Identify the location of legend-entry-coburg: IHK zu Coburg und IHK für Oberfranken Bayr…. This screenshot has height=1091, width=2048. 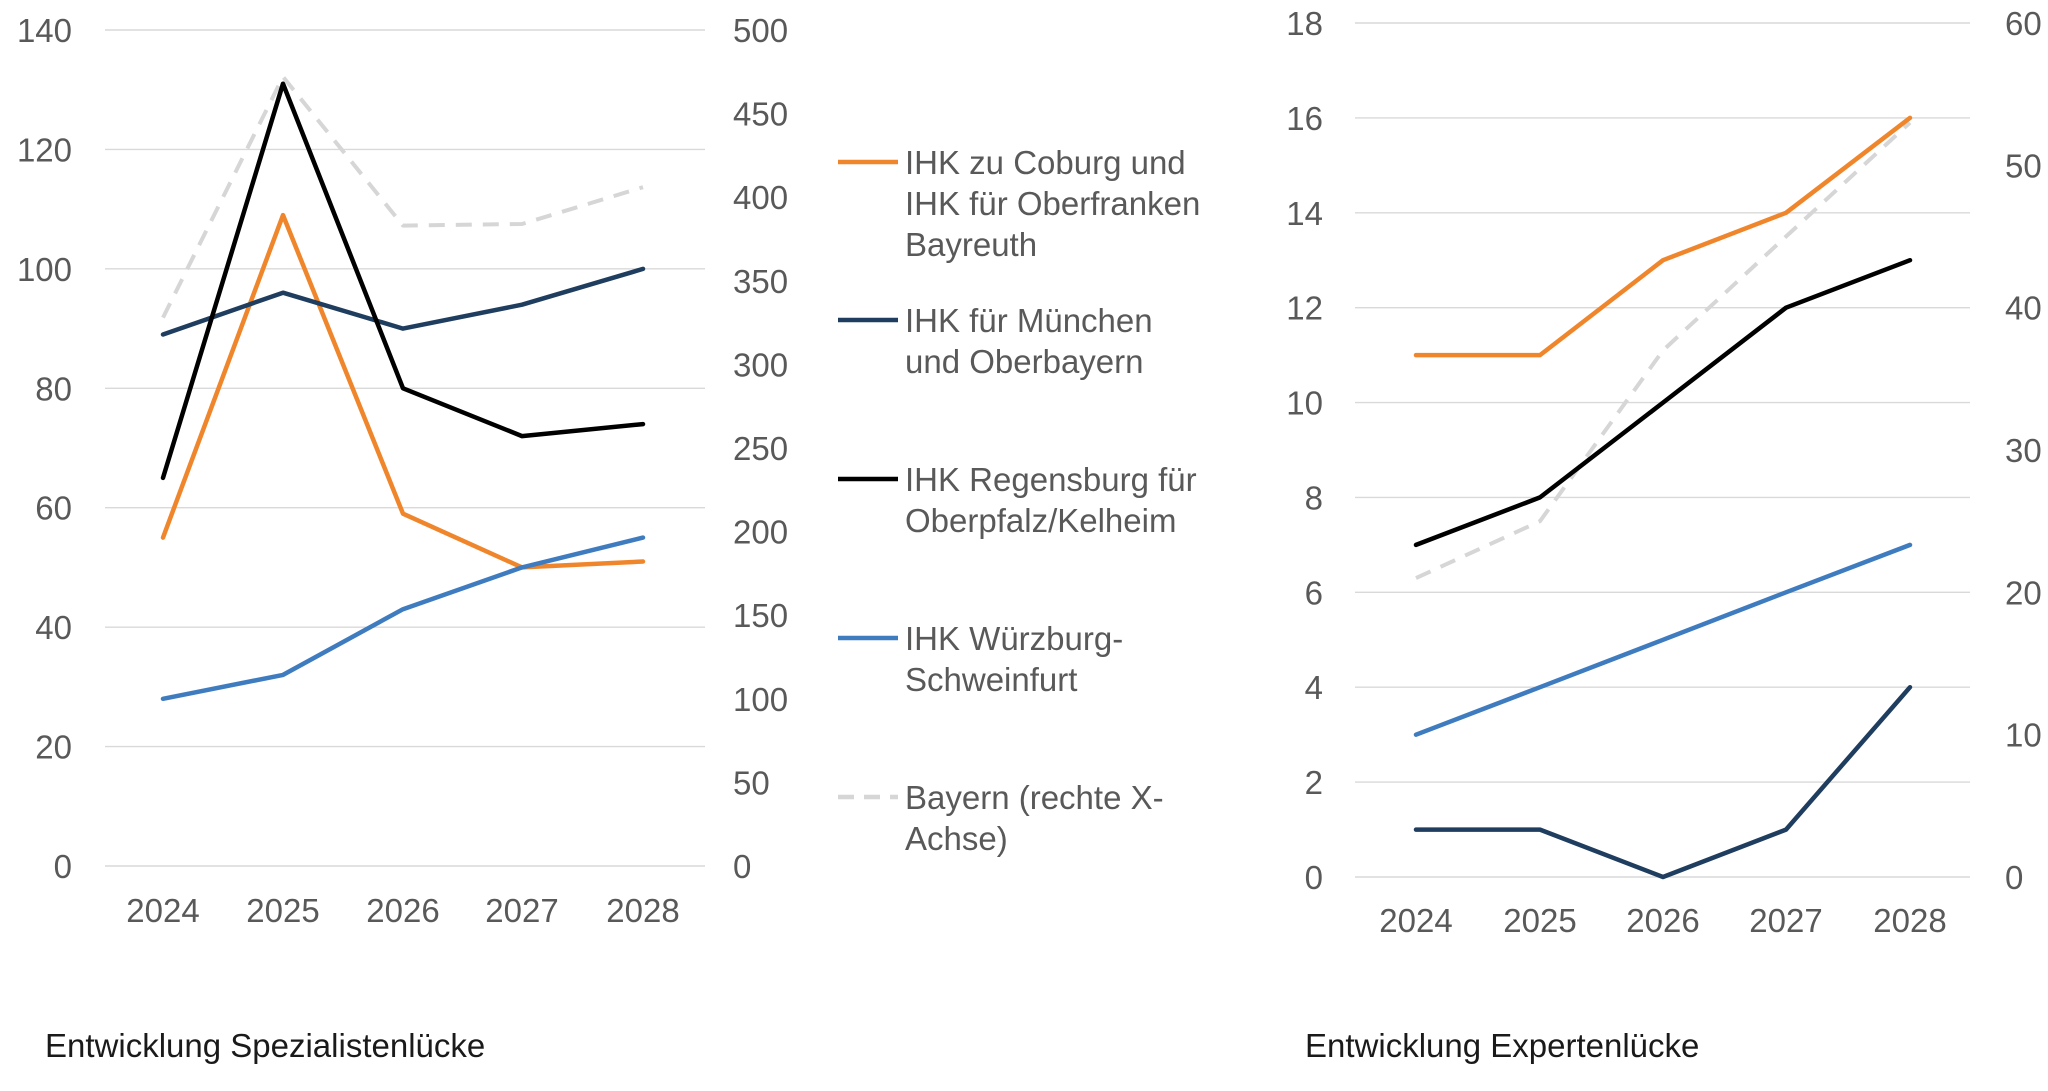
(1019, 203).